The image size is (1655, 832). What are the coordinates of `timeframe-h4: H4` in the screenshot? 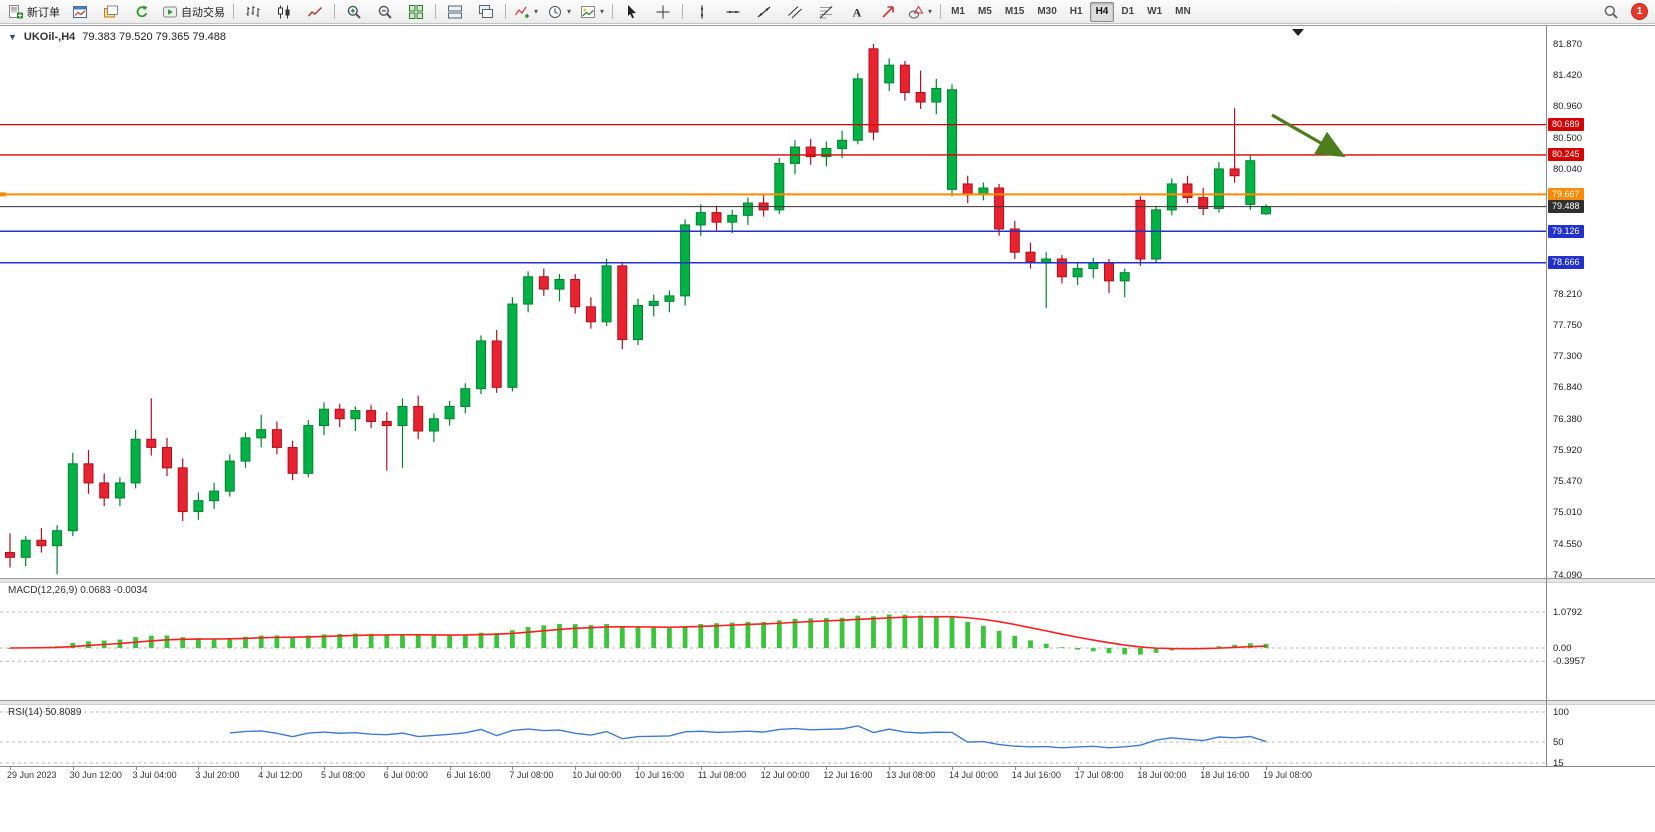 It's located at (1102, 11).